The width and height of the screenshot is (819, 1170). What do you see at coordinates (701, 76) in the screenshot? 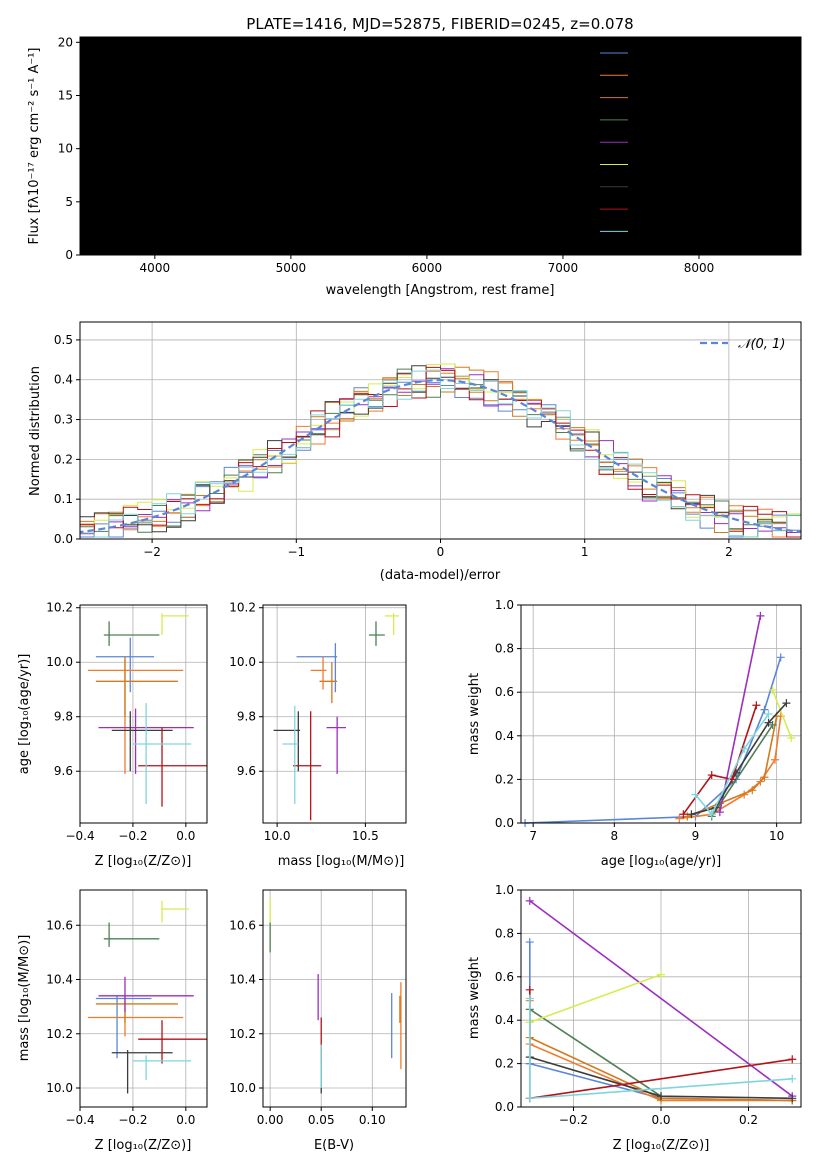
I see `legend-label: Salpeter MILES, NSSP=6` at bounding box center [701, 76].